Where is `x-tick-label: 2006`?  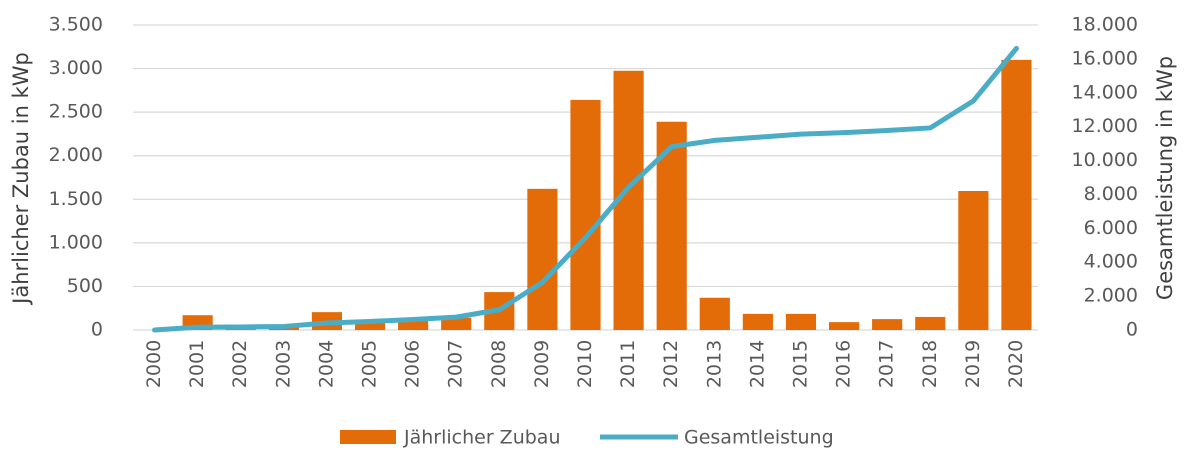
x-tick-label: 2006 is located at coordinates (413, 364).